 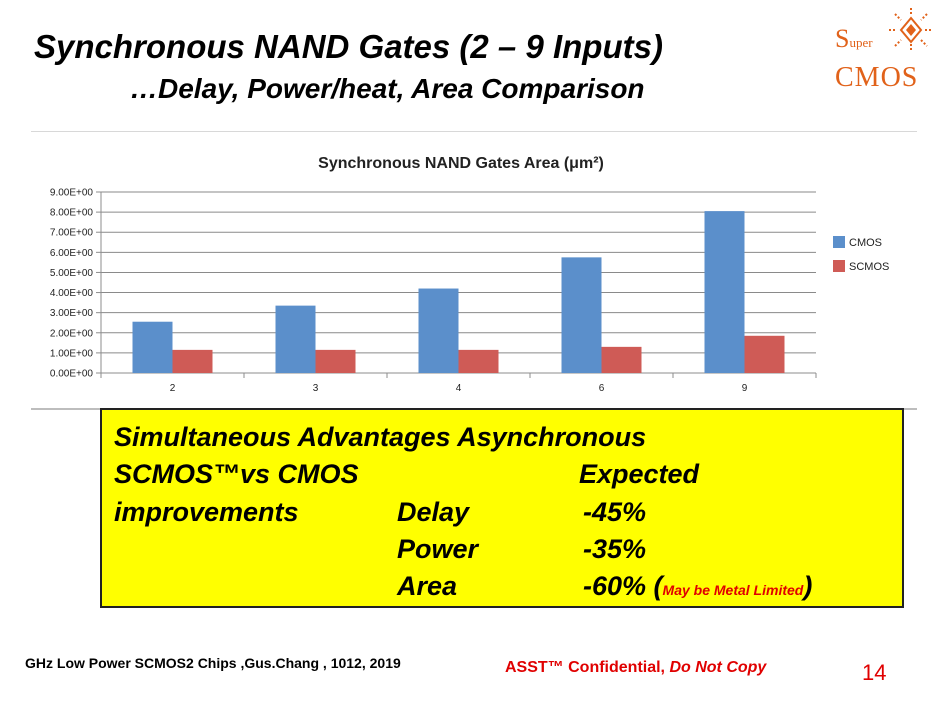 I want to click on slide-title: Synchronous NAND Gates (2 – 9 Inputs), so click(x=348, y=46).